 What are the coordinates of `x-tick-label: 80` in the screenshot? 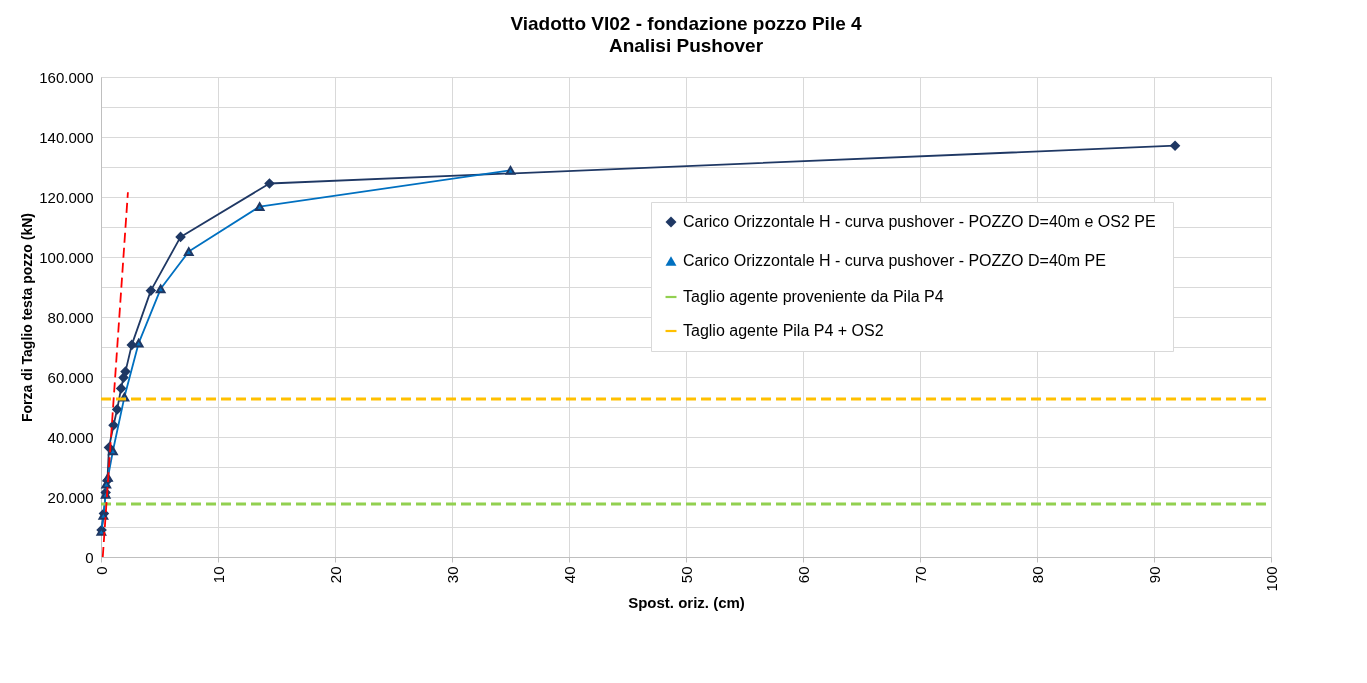 It's located at (1037, 575).